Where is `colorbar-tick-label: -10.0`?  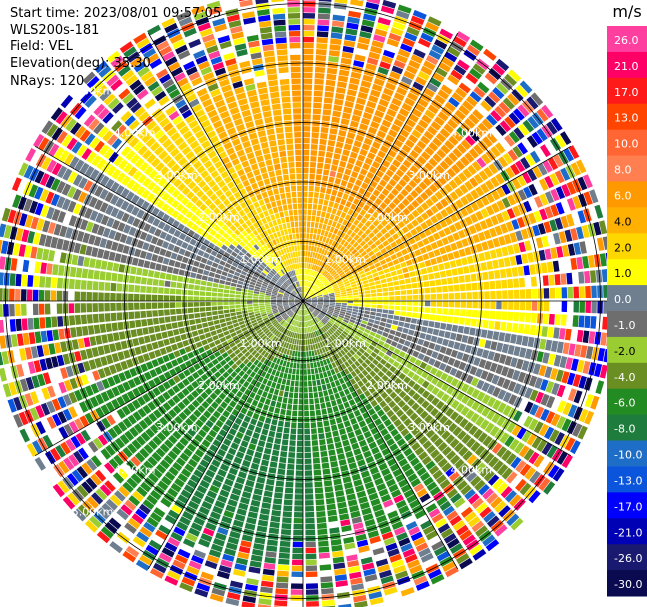 colorbar-tick-label: -10.0 is located at coordinates (628, 455).